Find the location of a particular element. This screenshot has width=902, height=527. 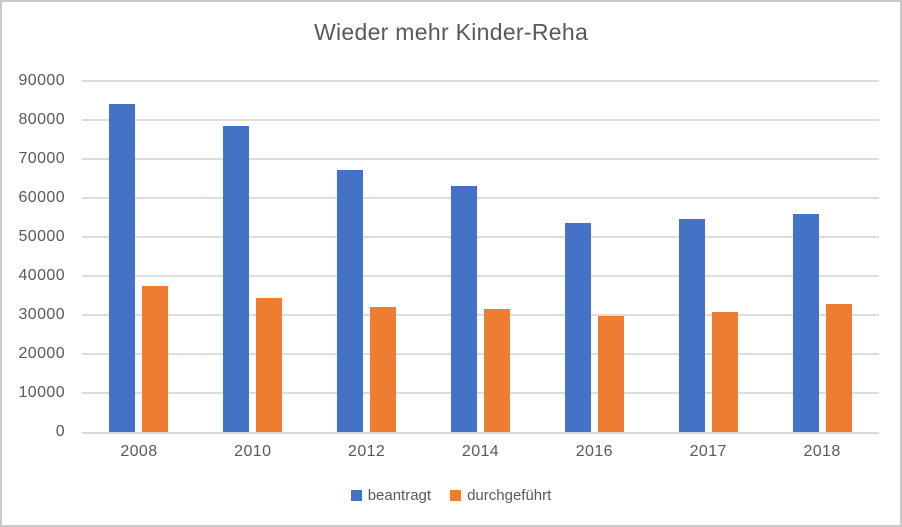

legend-item-durchgefuehrt: durchgeführt is located at coordinates (500, 495).